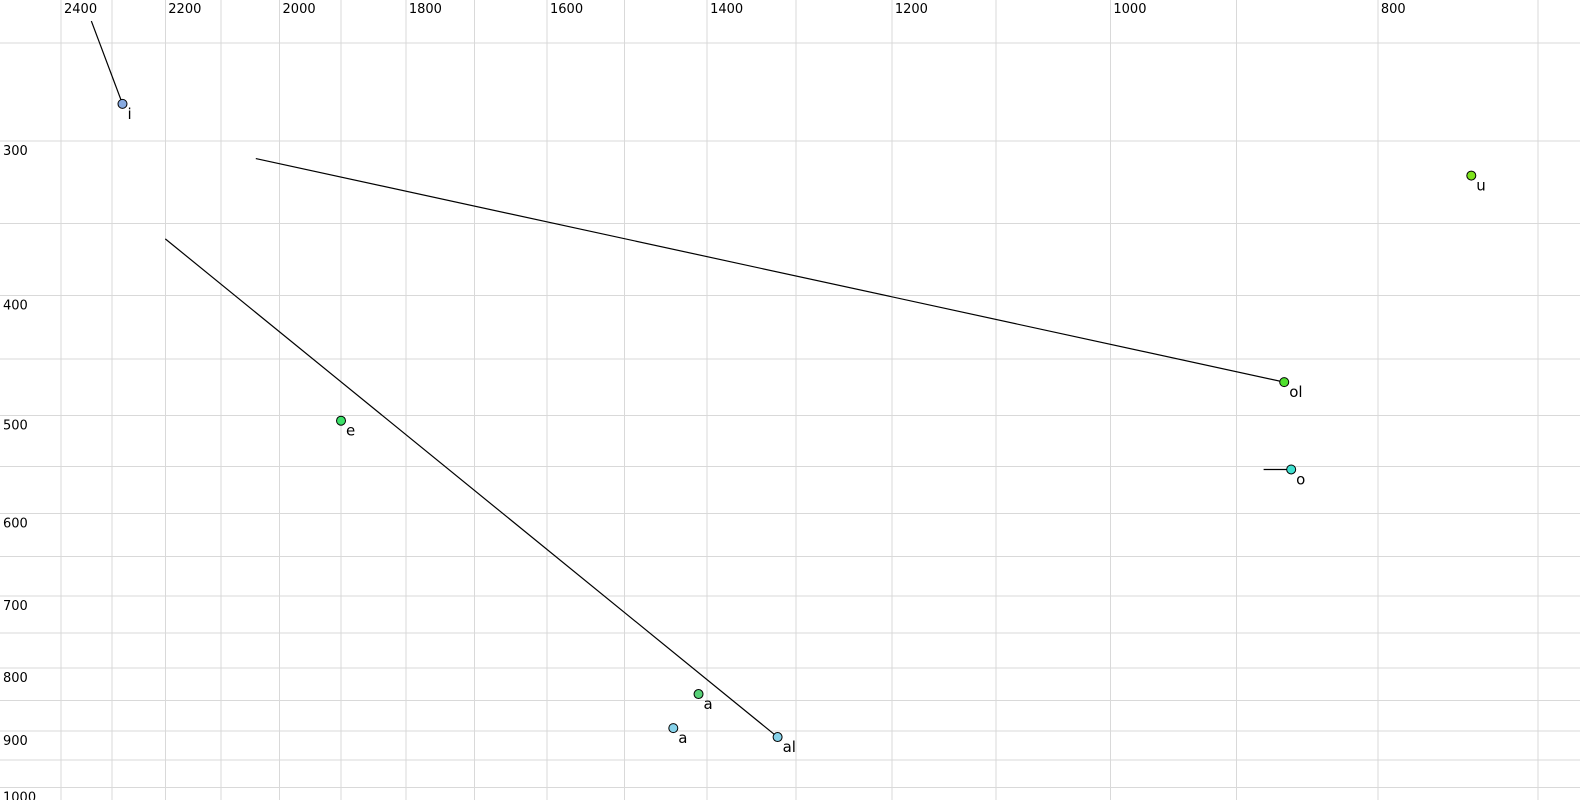  What do you see at coordinates (911, 9) in the screenshot?
I see `x-tick-label-1200: 1200` at bounding box center [911, 9].